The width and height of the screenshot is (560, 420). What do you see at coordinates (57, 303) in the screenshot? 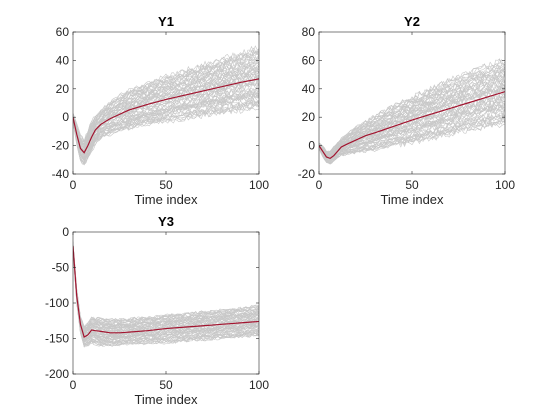
I see `y-tick-label: -100` at bounding box center [57, 303].